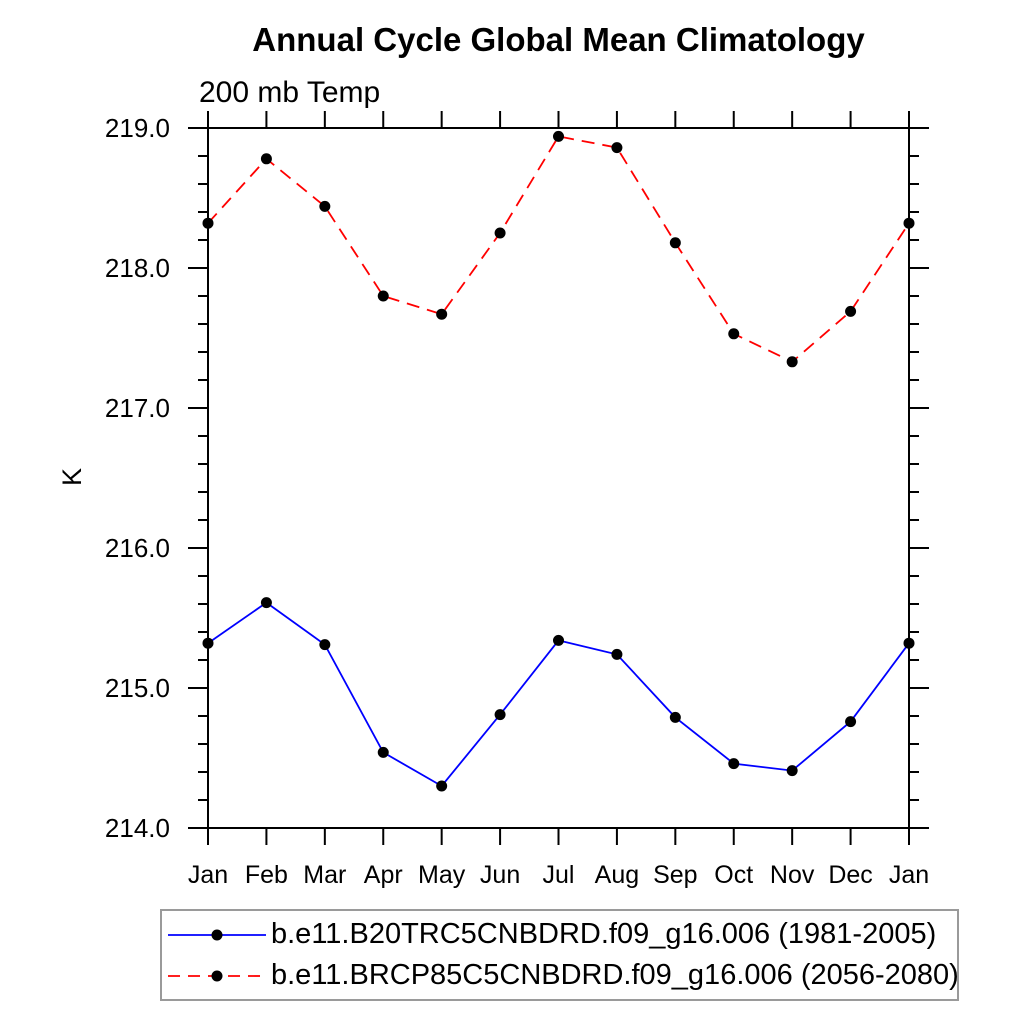  Describe the element at coordinates (559, 875) in the screenshot. I see `x-tick-label: Jul` at that location.